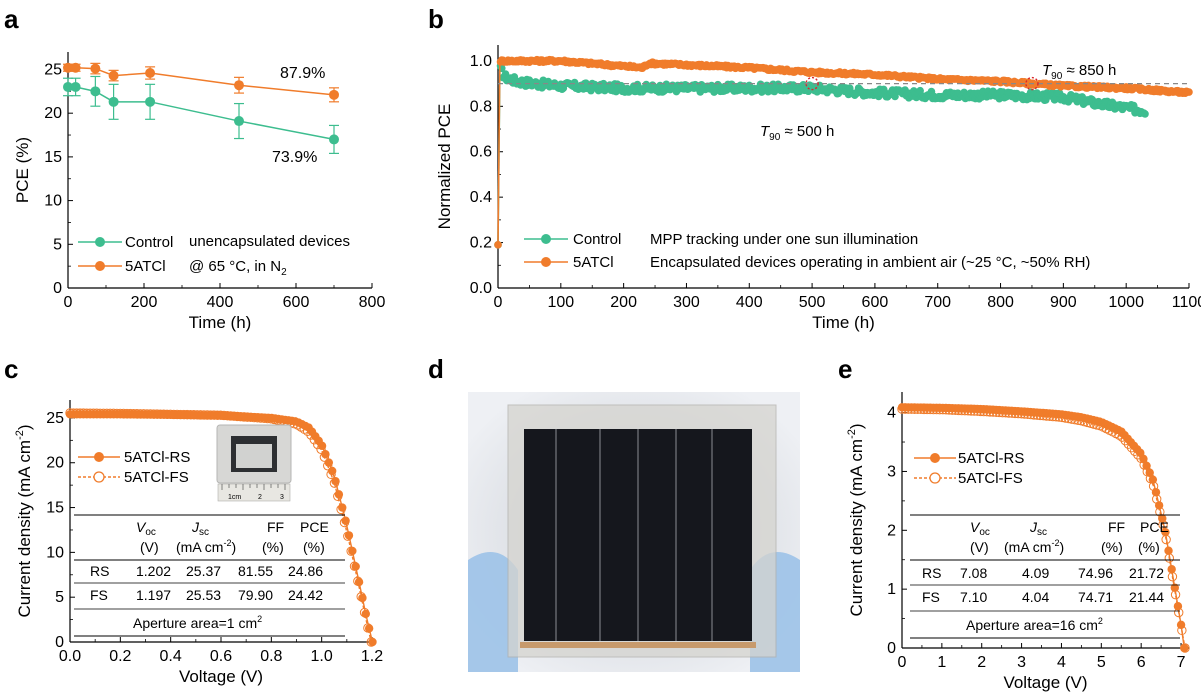 The height and width of the screenshot is (699, 1201). I want to click on e-x-tick-label: 2, so click(981, 662).